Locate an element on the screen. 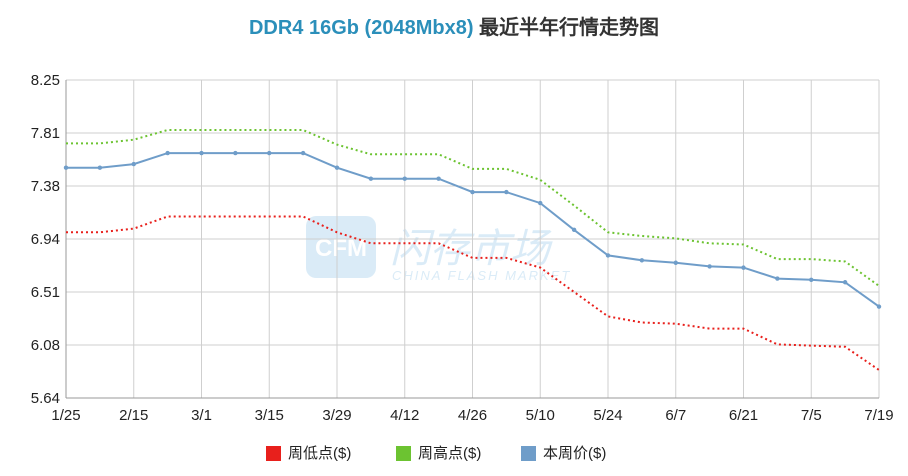 Image resolution: width=908 pixels, height=476 pixels. y-tick-label: 7.38 is located at coordinates (45, 186).